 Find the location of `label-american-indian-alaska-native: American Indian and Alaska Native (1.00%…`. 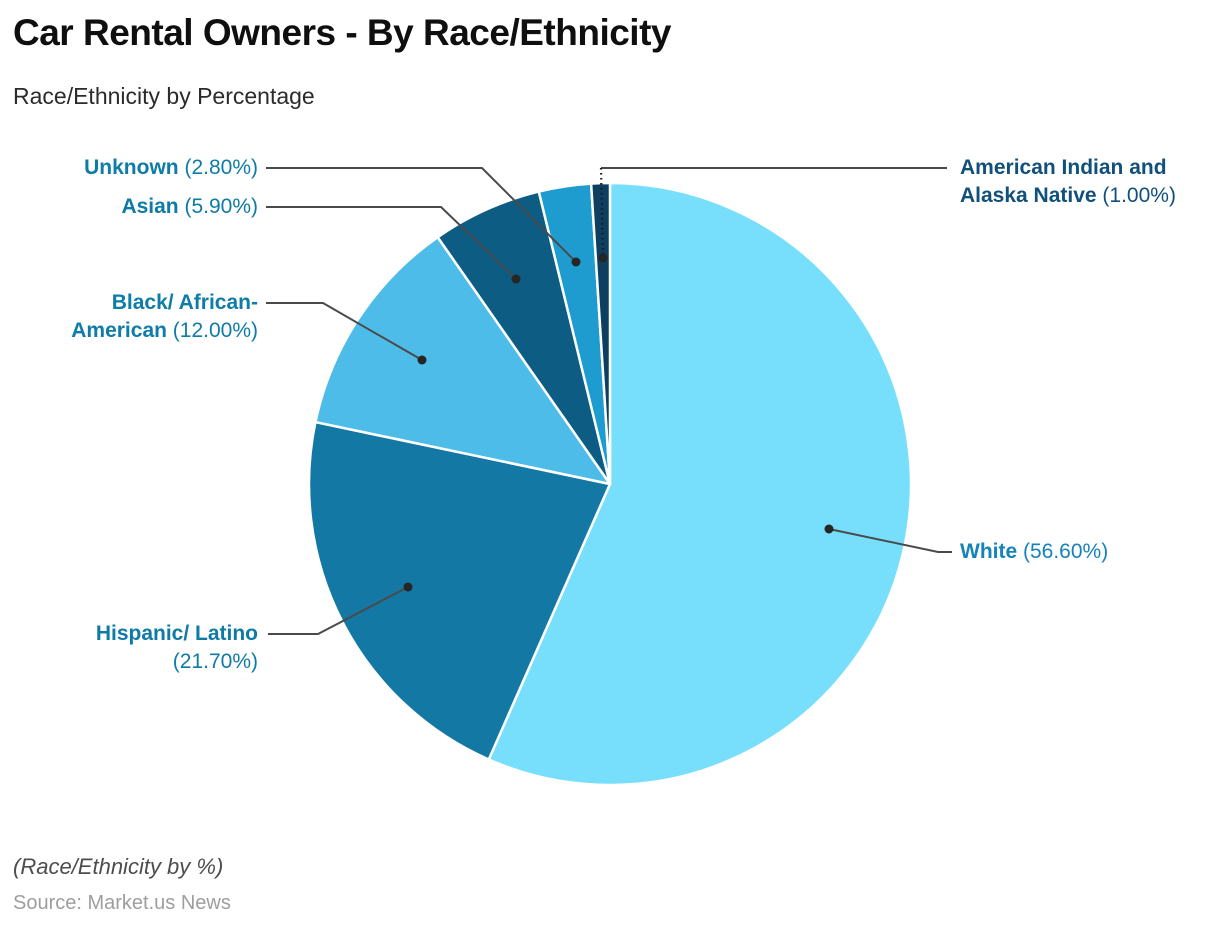

label-american-indian-alaska-native: American Indian and Alaska Native (1.00%… is located at coordinates (1082, 182).